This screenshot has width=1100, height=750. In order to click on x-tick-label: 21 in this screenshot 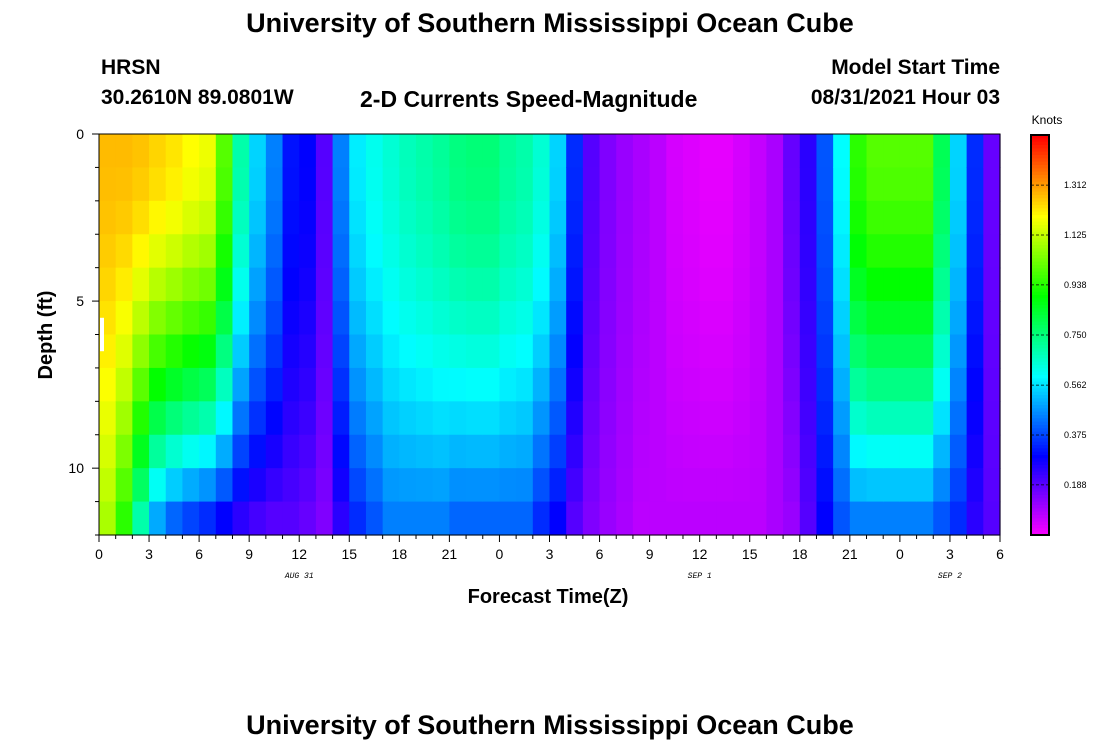, I will do `click(450, 554)`.